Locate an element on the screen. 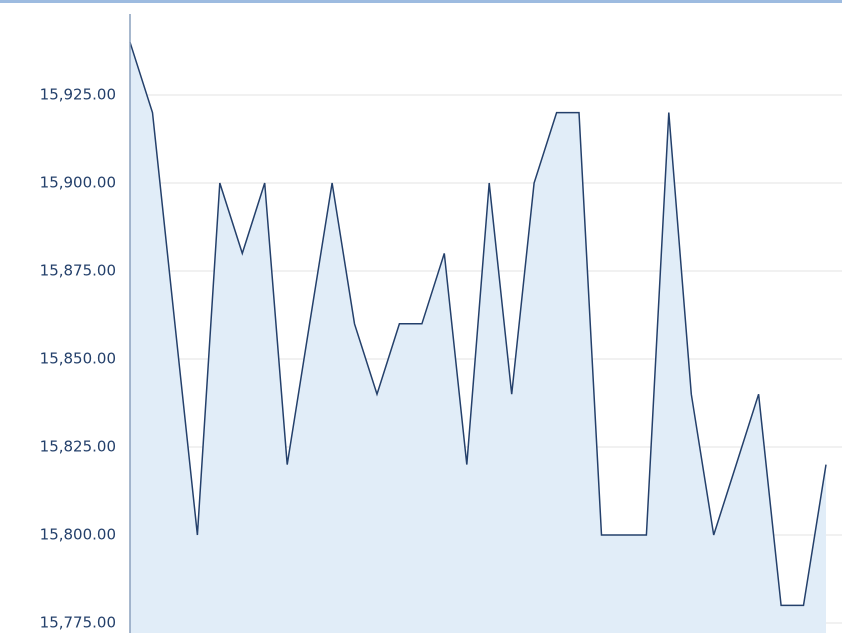 The image size is (842, 633). y-tick-label: 15,775.00 is located at coordinates (78, 623).